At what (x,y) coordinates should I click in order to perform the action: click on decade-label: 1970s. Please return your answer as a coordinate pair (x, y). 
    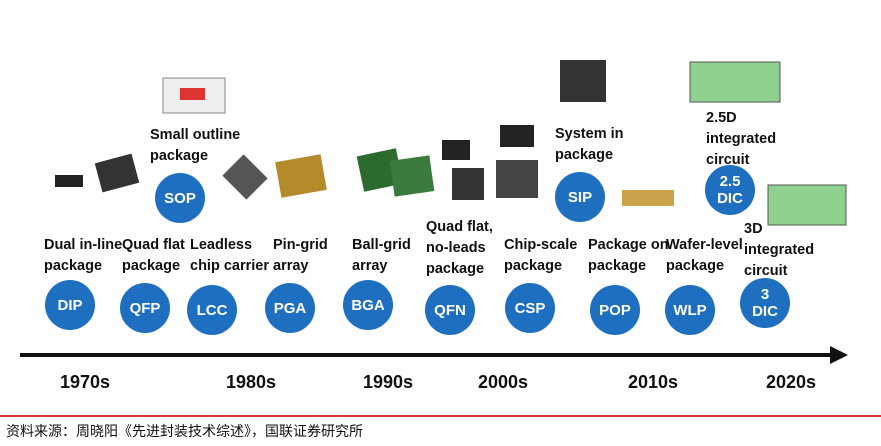
    Looking at the image, I should click on (85, 382).